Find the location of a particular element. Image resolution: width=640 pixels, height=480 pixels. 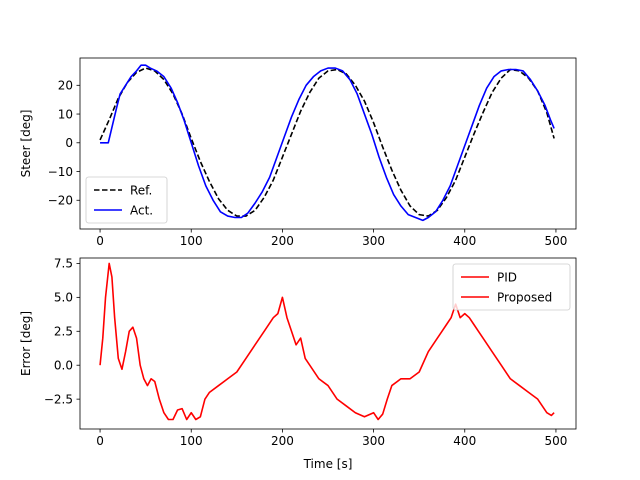

y-tick-label: −20 is located at coordinates (60, 201).